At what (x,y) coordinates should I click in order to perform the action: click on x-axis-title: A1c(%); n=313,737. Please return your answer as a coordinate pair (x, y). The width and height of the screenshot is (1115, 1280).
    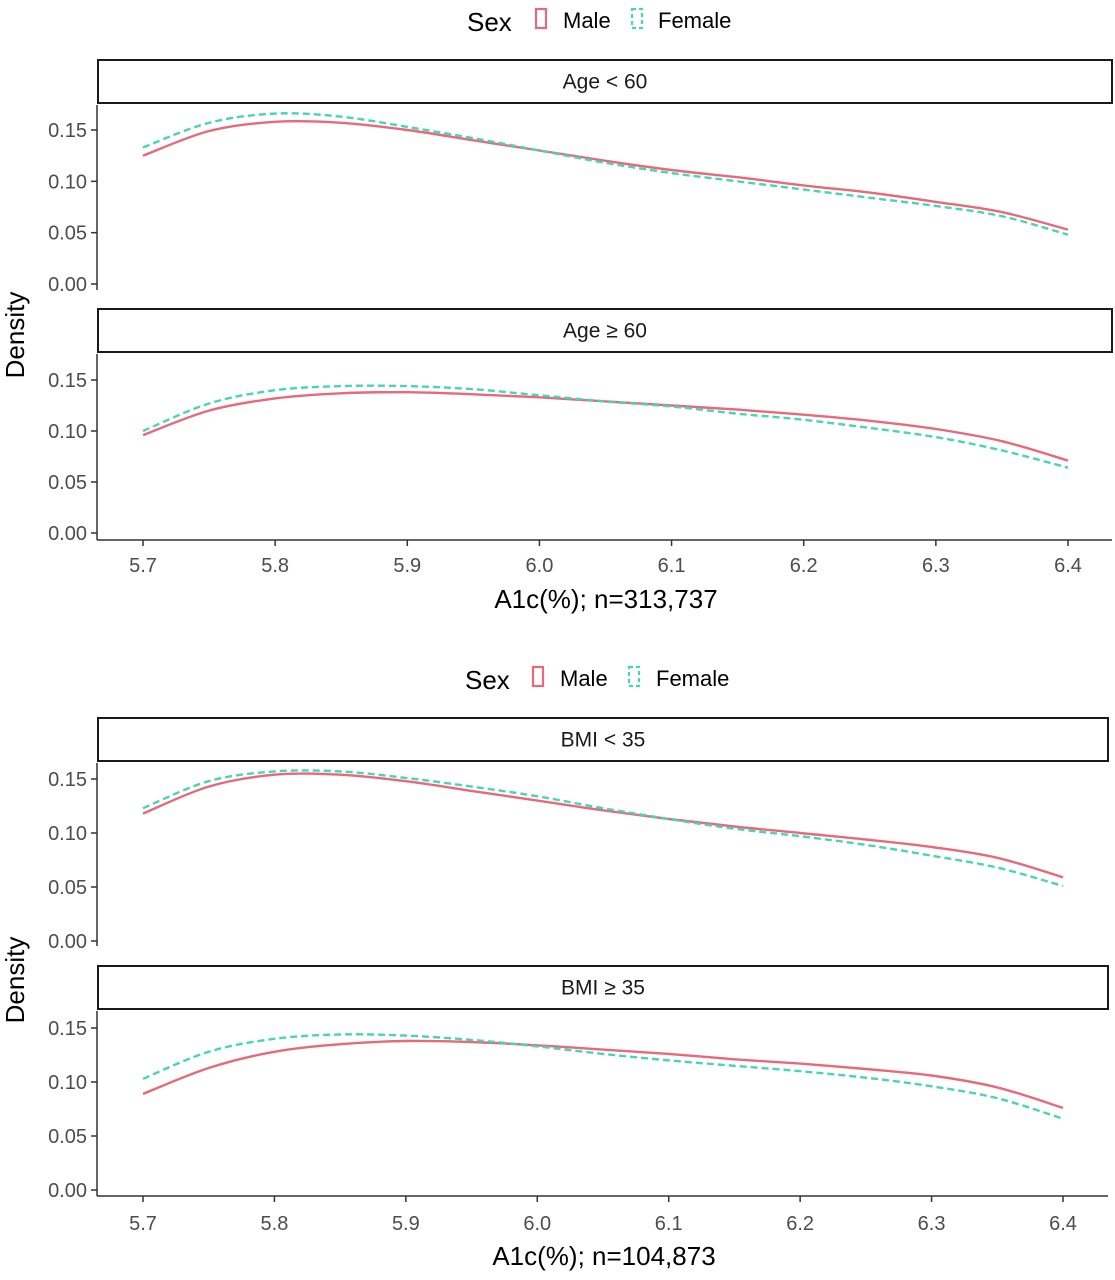
    Looking at the image, I should click on (605, 599).